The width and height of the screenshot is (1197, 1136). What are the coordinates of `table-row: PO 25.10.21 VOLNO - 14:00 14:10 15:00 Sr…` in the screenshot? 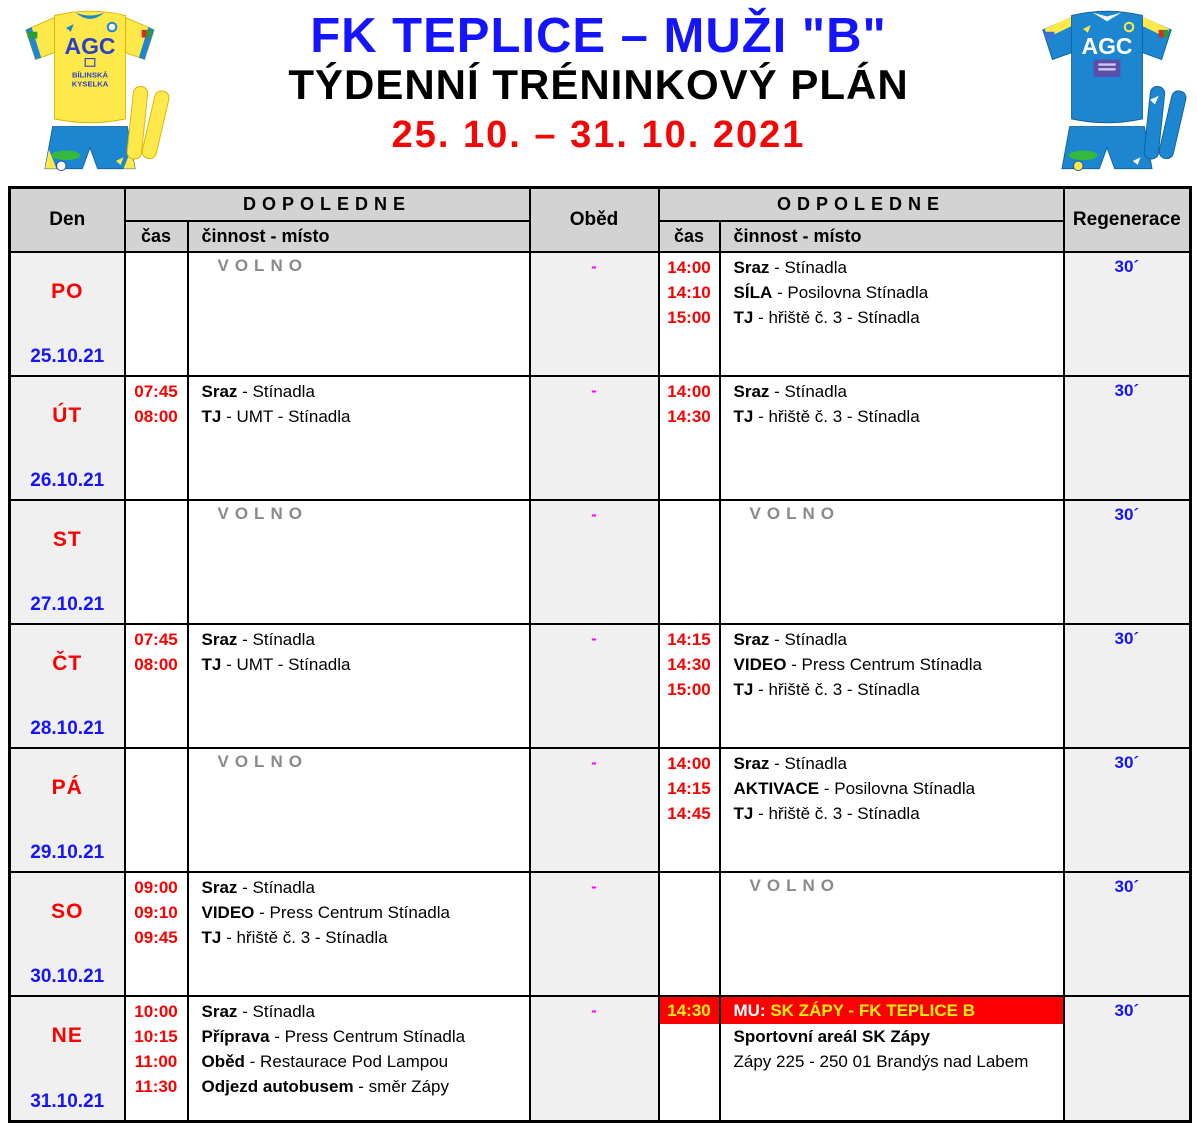 It's located at (600, 313).